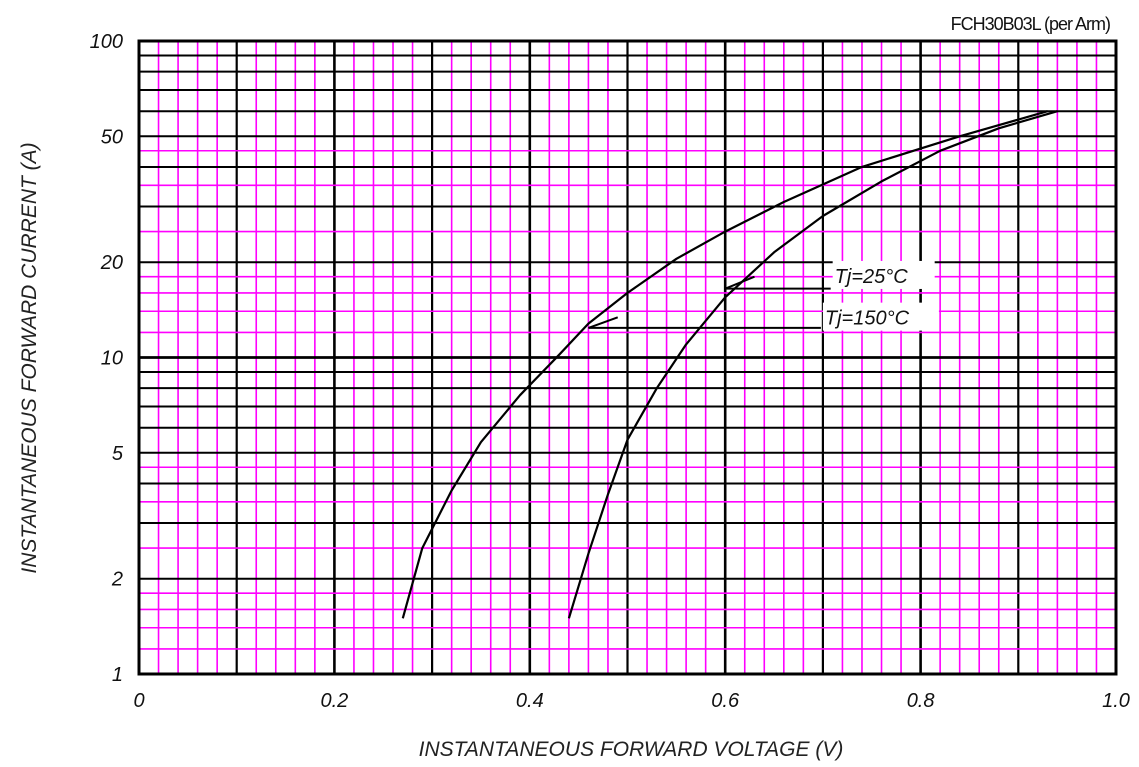 Image resolution: width=1139 pixels, height=767 pixels. Describe the element at coordinates (631, 749) in the screenshot. I see `x-axis-title: INSTANTANEOUS FORWARD VOLTAGE (V)` at that location.